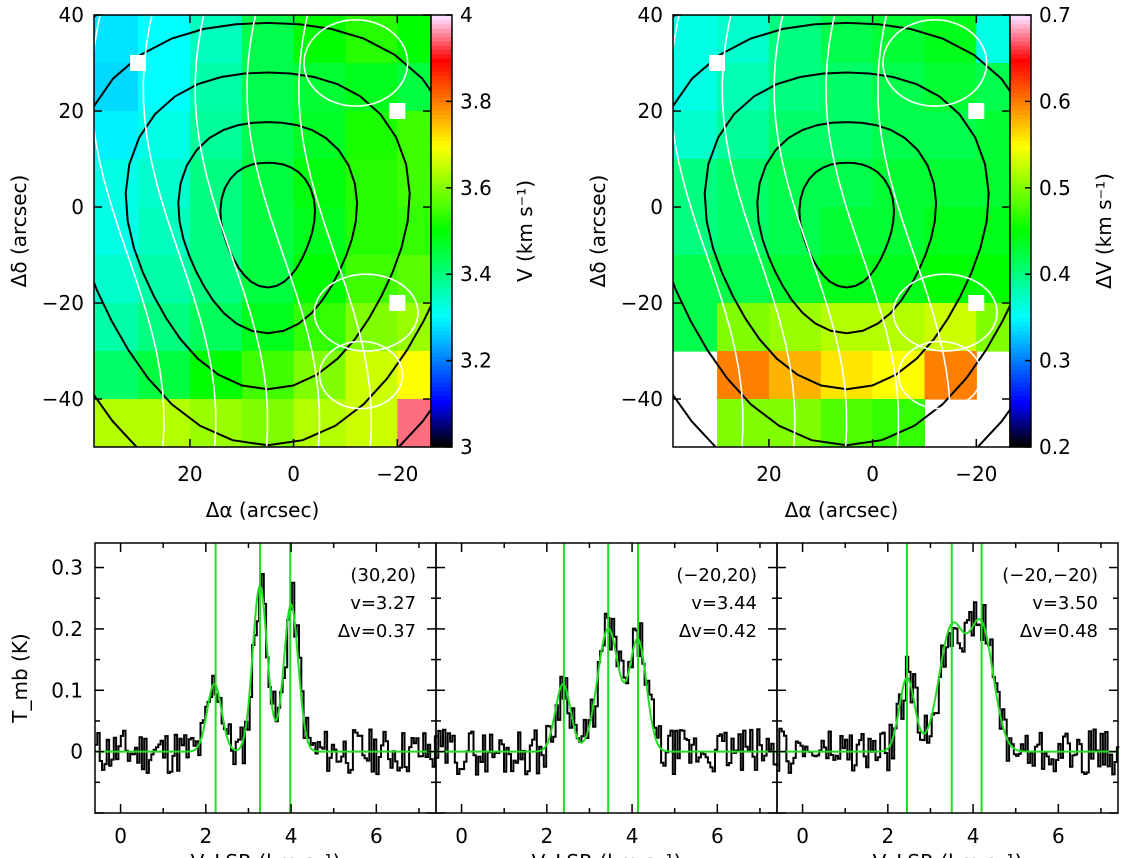 The height and width of the screenshot is (858, 1126). What do you see at coordinates (598, 231) in the screenshot?
I see `y-axis-label: Δδ (arcsec)` at bounding box center [598, 231].